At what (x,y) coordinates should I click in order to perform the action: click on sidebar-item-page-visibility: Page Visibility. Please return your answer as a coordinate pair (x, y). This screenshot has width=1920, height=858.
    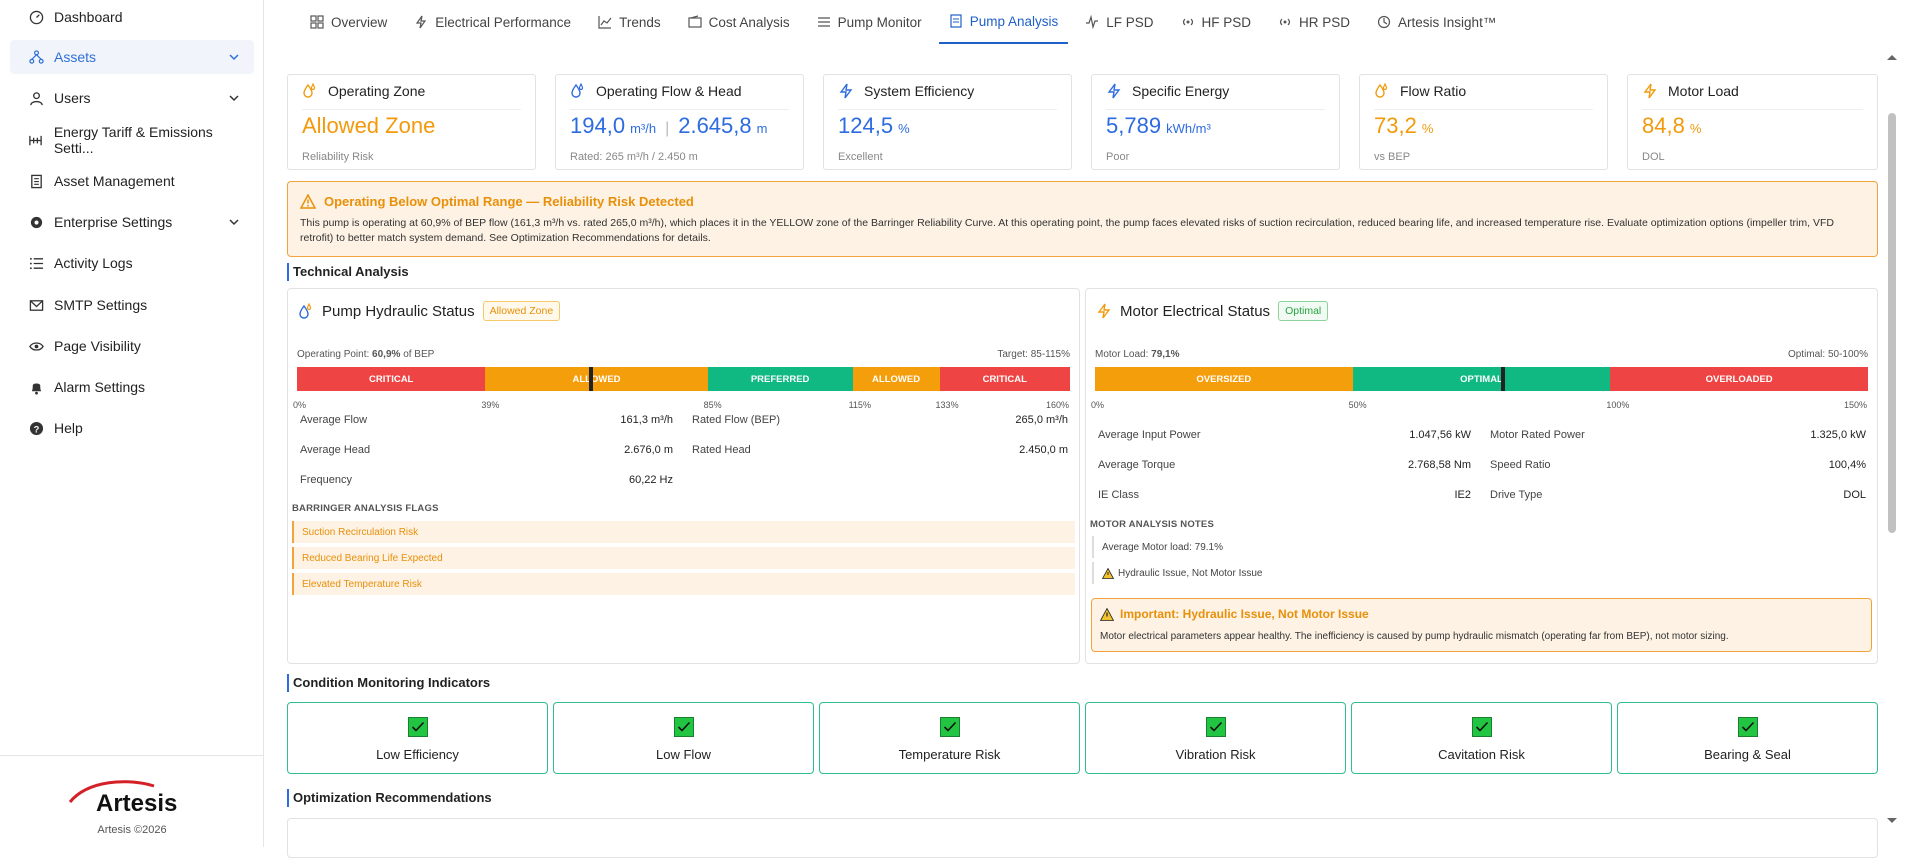
    Looking at the image, I should click on (132, 346).